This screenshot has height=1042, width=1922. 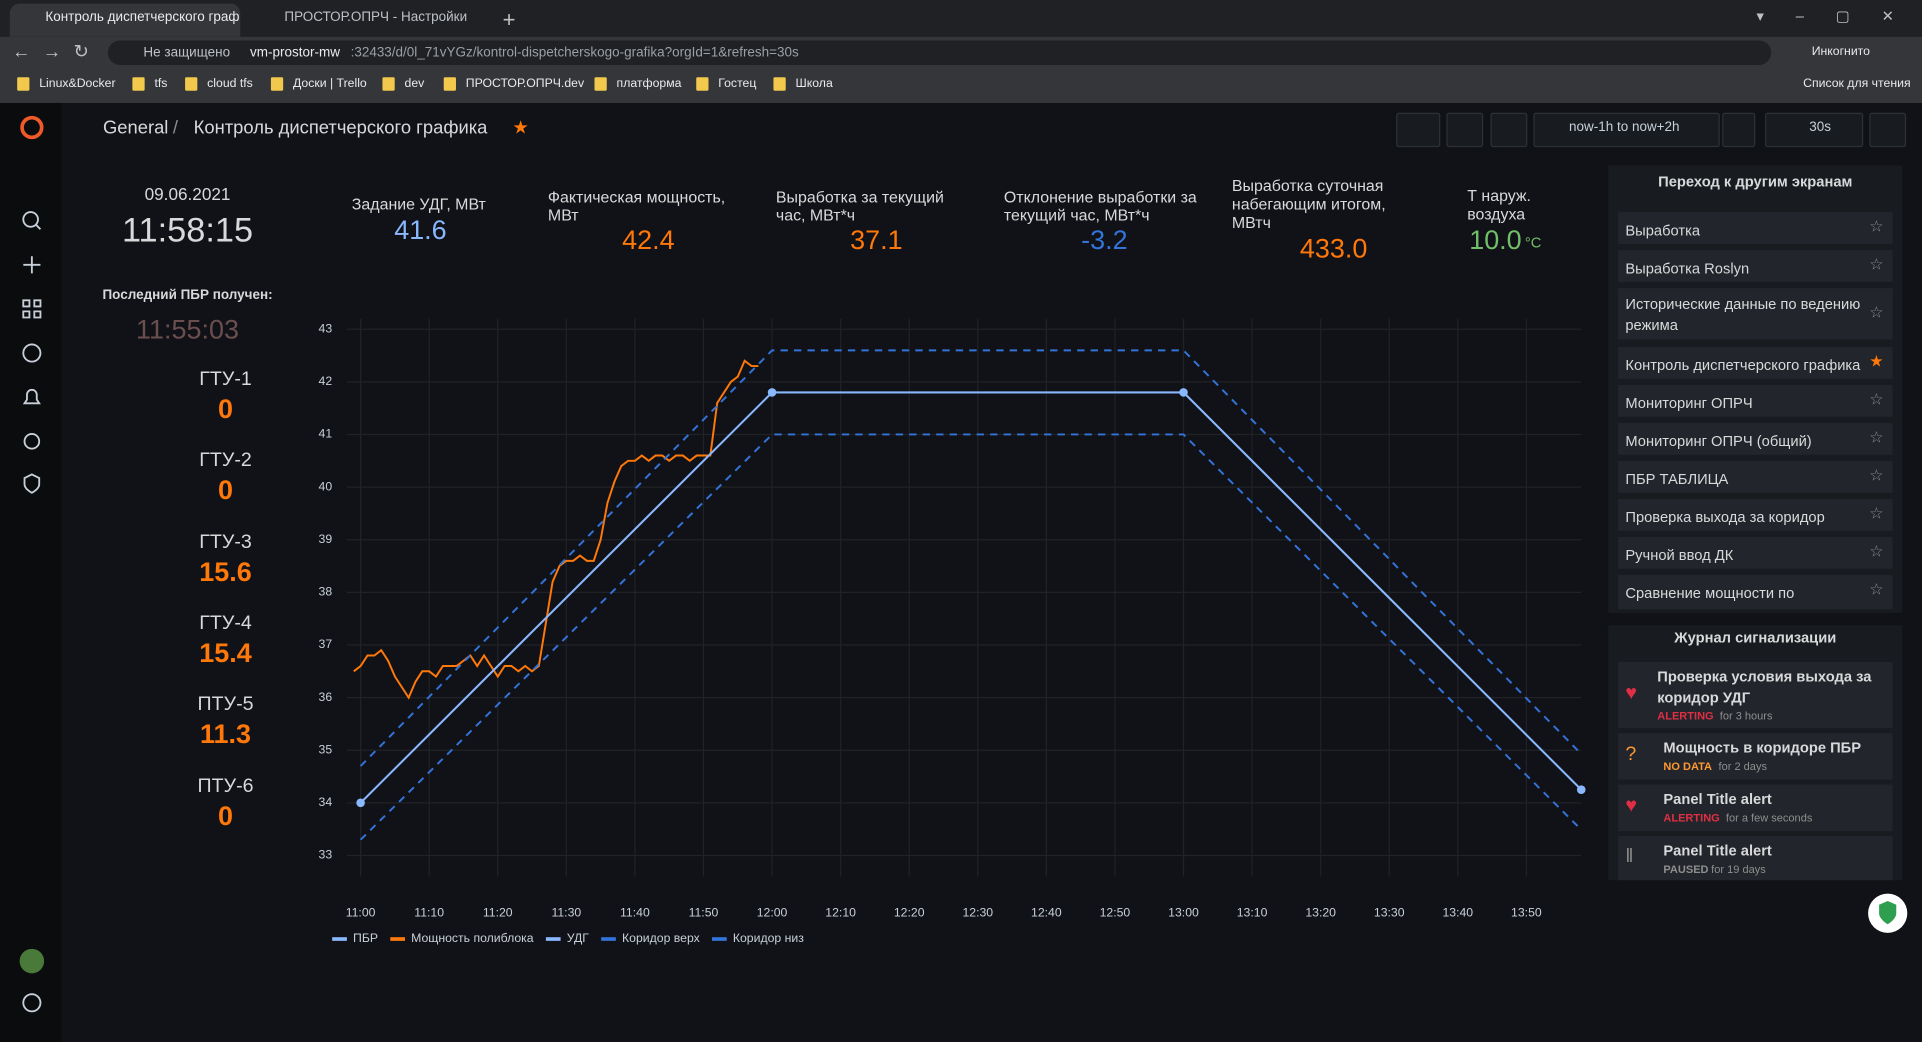 What do you see at coordinates (32, 1003) in the screenshot?
I see `help-icon` at bounding box center [32, 1003].